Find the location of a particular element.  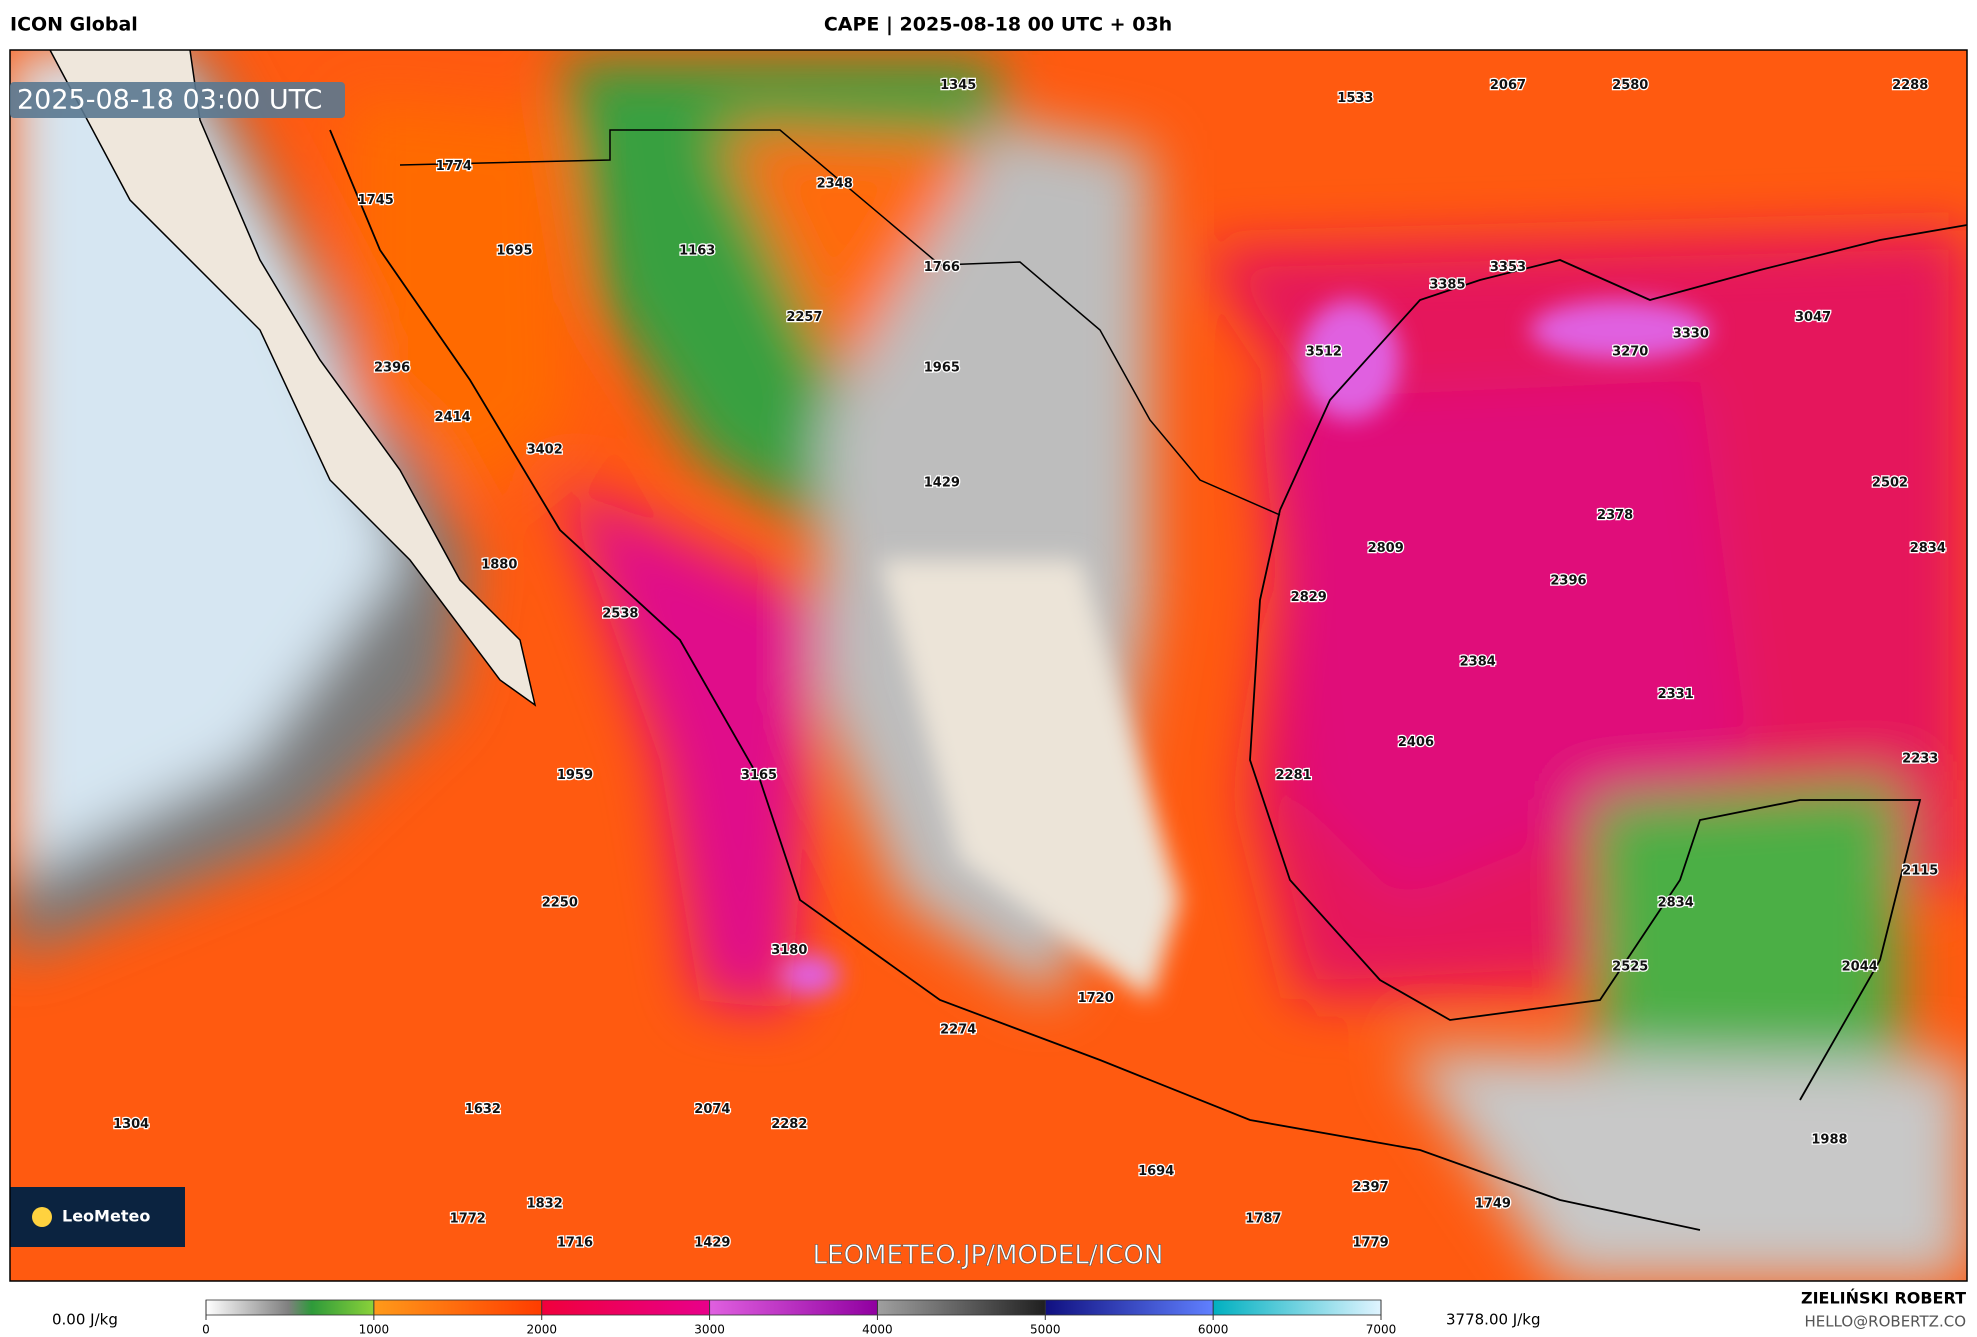

colorbar-tick-label: 4000 is located at coordinates (877, 1330).